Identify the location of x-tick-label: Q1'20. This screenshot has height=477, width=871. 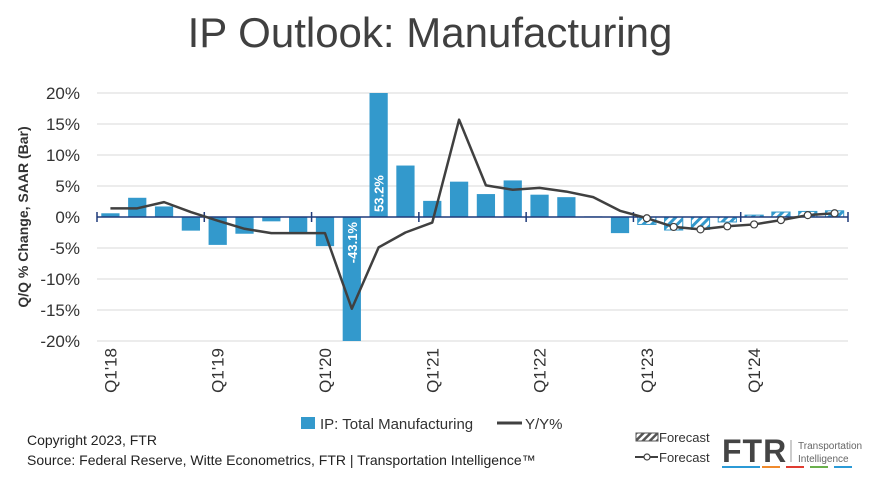
(325, 370).